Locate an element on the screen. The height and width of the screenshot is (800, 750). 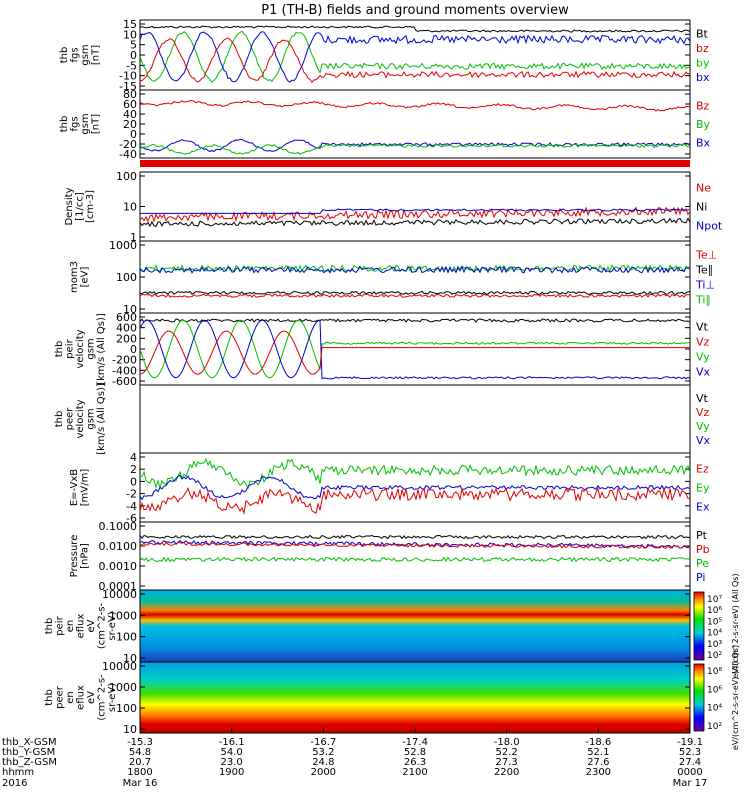
colorbar-tick-label: 10⁶ is located at coordinates (714, 611).